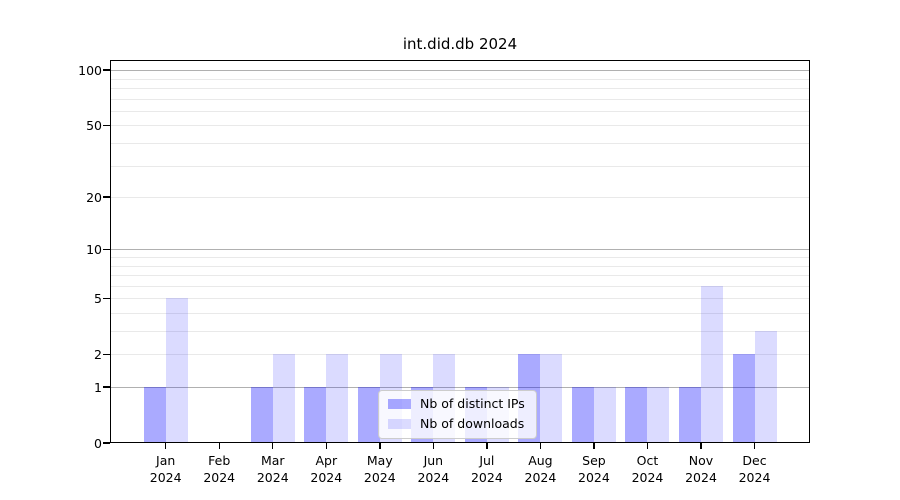 Image resolution: width=900 pixels, height=500 pixels. Describe the element at coordinates (315, 415) in the screenshot. I see `bar-distinct-ips-apr` at that location.